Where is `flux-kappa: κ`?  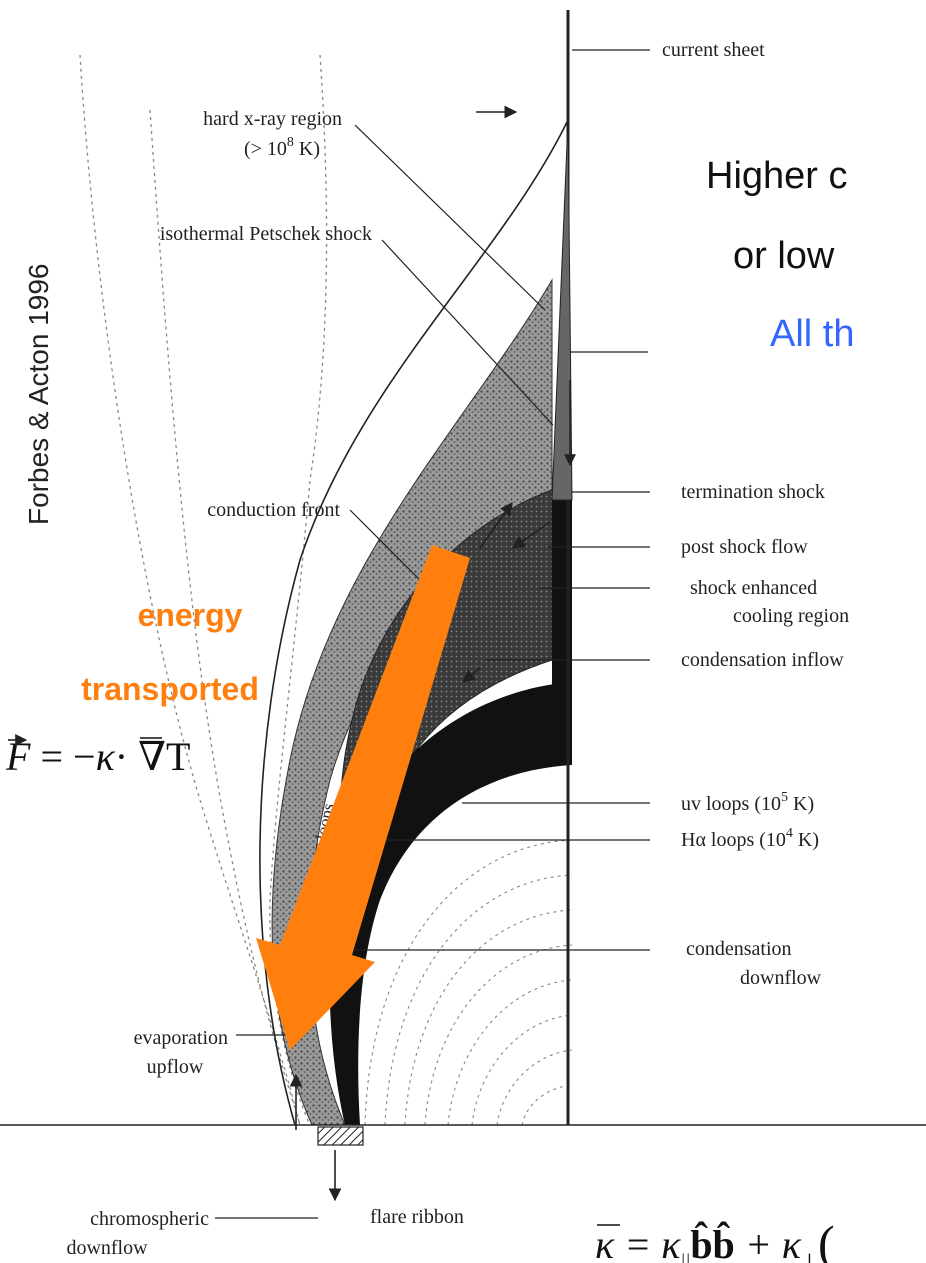
flux-kappa: κ is located at coordinates (106, 756).